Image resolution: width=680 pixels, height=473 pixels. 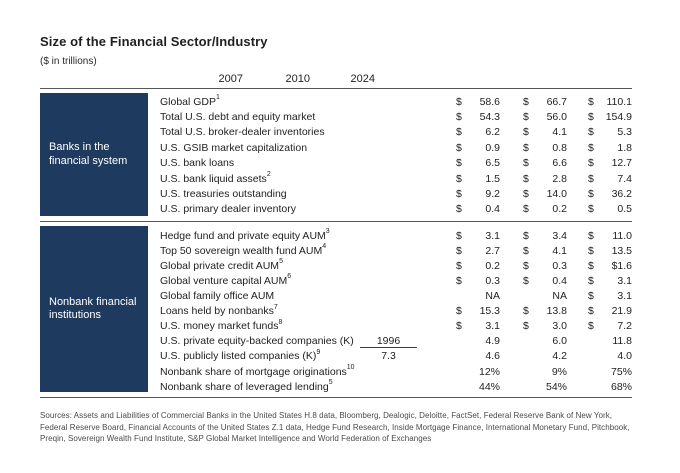 I want to click on value-cell: $2.7, so click(x=478, y=251).